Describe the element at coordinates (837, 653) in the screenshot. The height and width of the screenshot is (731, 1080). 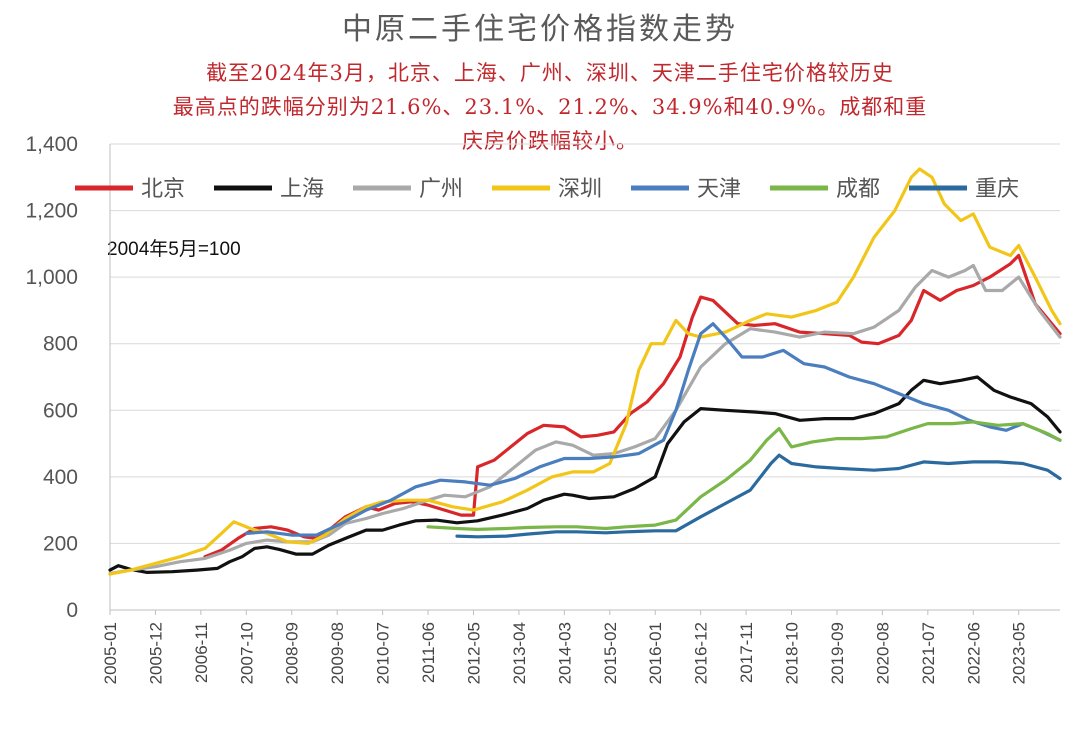
I see `x-tick-label: 2019-09` at that location.